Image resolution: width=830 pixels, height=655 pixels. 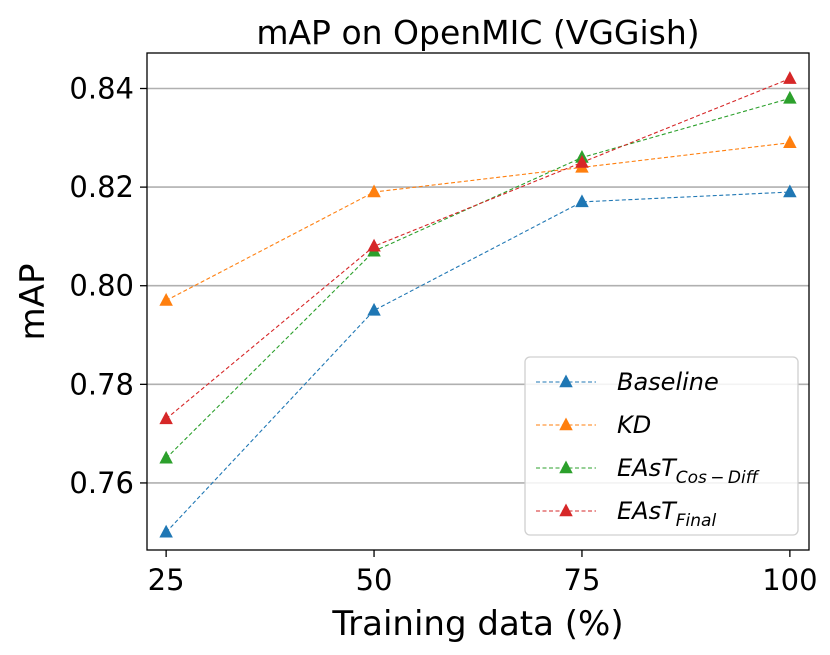 What do you see at coordinates (483, 573) in the screenshot?
I see `x-axis-ticks: 25 50 75 100` at bounding box center [483, 573].